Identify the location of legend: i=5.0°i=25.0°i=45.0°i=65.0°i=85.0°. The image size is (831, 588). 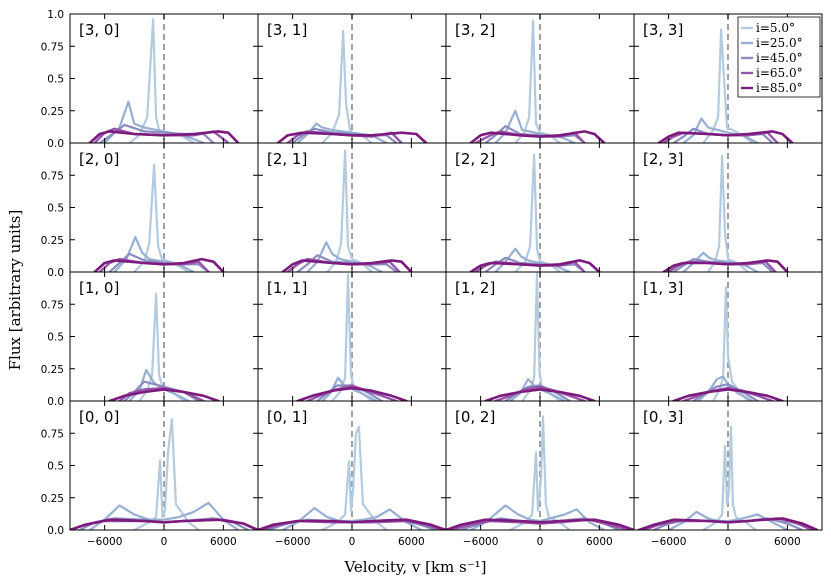
(779, 57).